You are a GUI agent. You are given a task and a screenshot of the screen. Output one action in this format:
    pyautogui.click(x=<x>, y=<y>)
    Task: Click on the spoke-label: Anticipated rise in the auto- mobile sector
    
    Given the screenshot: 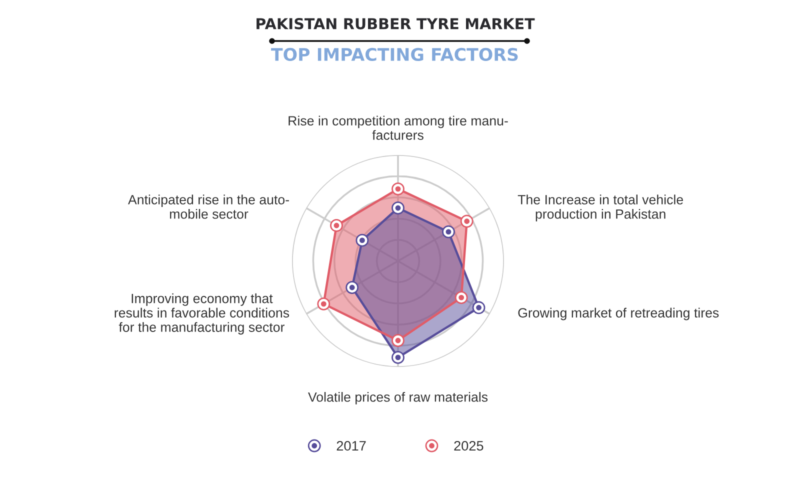 What is the action you would take?
    pyautogui.click(x=208, y=206)
    